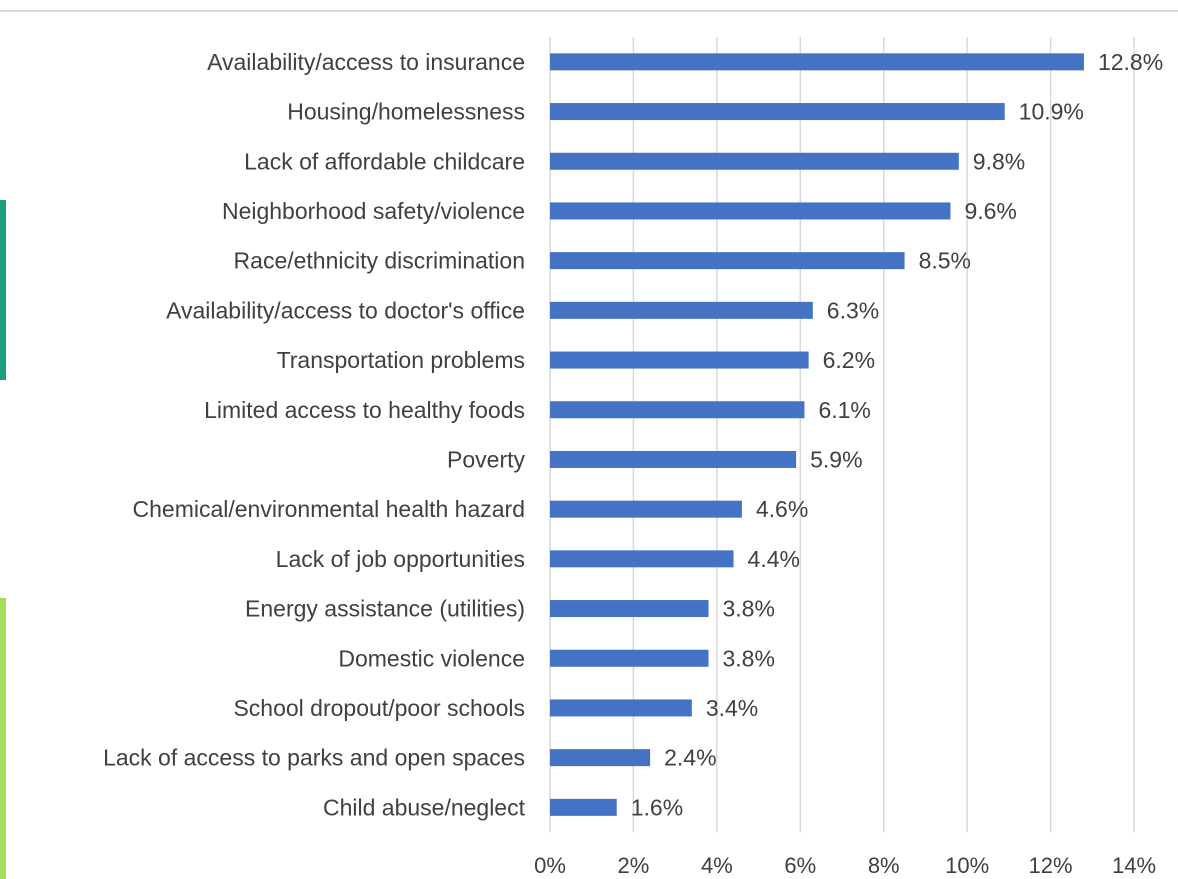 Image resolution: width=1178 pixels, height=879 pixels. I want to click on x-tick-label: 12%, so click(1051, 865).